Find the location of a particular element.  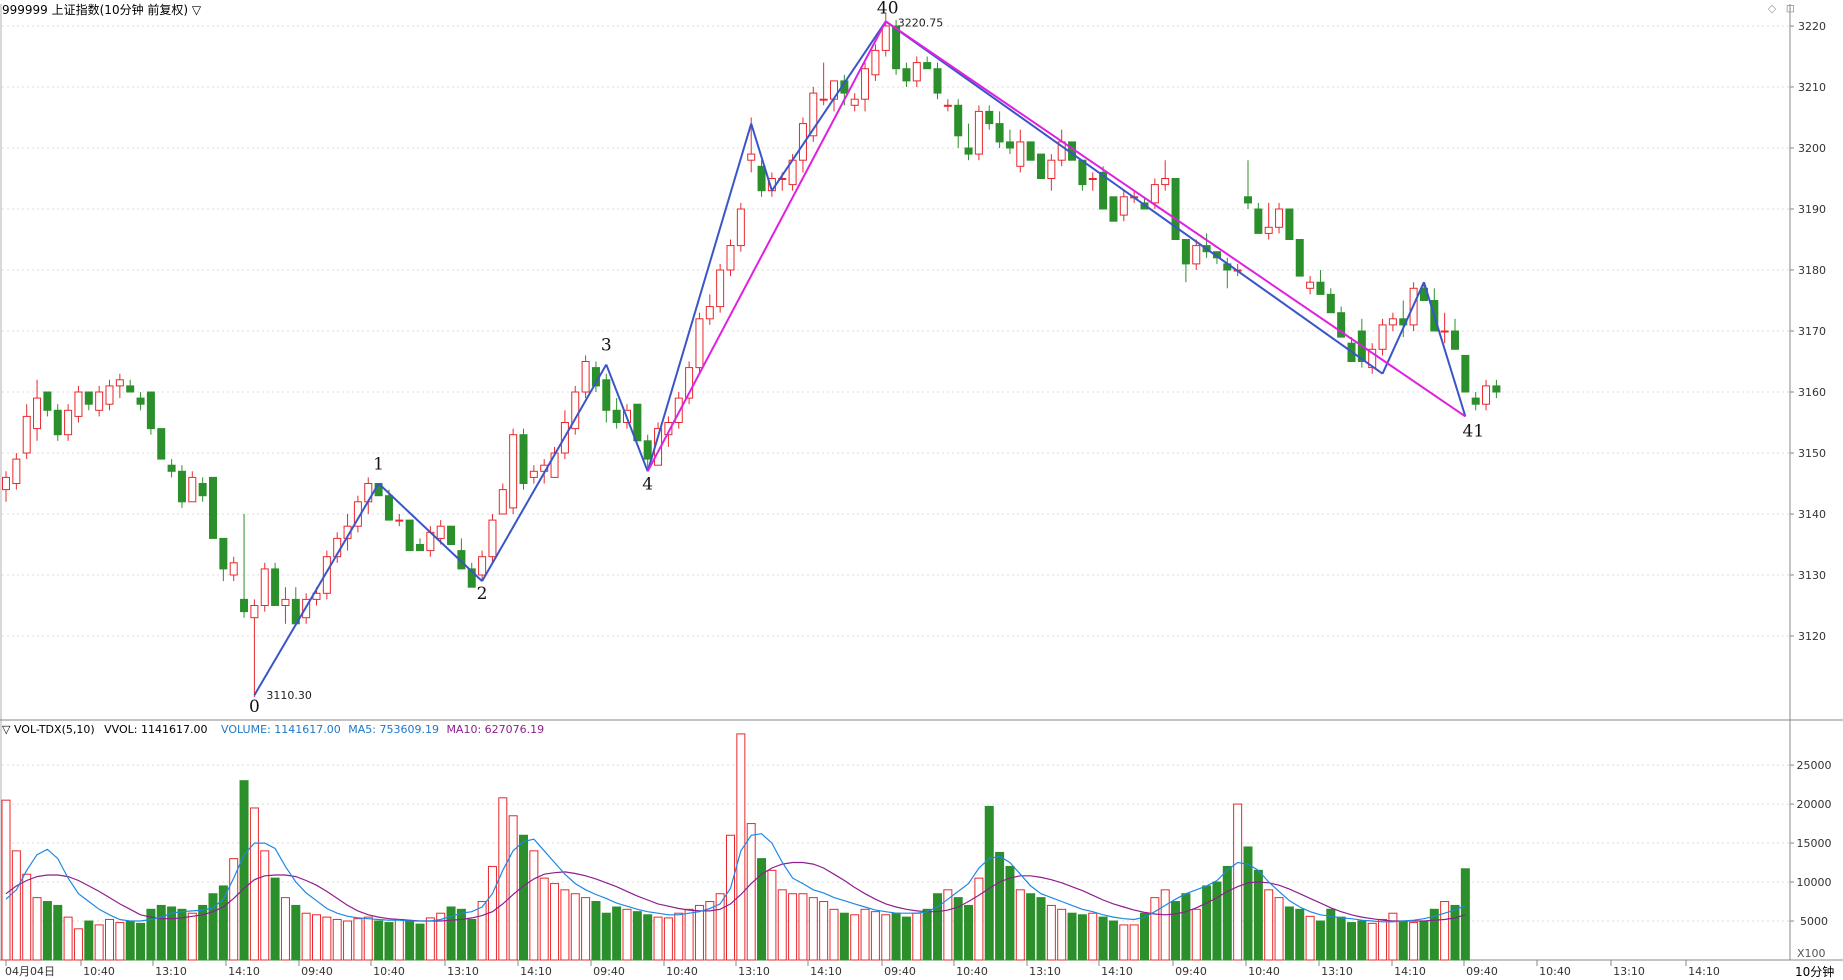

restore-icon: ⊡ is located at coordinates (1790, 8).